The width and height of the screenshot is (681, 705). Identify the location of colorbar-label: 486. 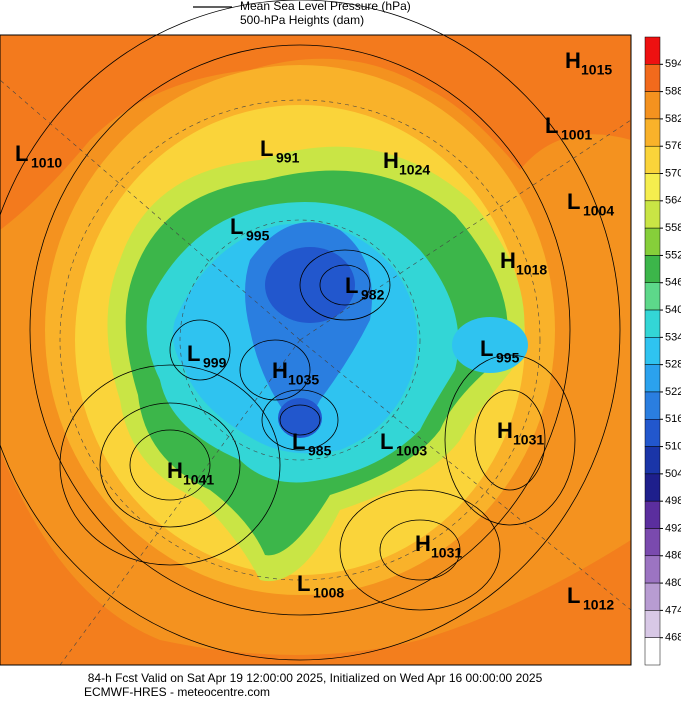
(673, 556).